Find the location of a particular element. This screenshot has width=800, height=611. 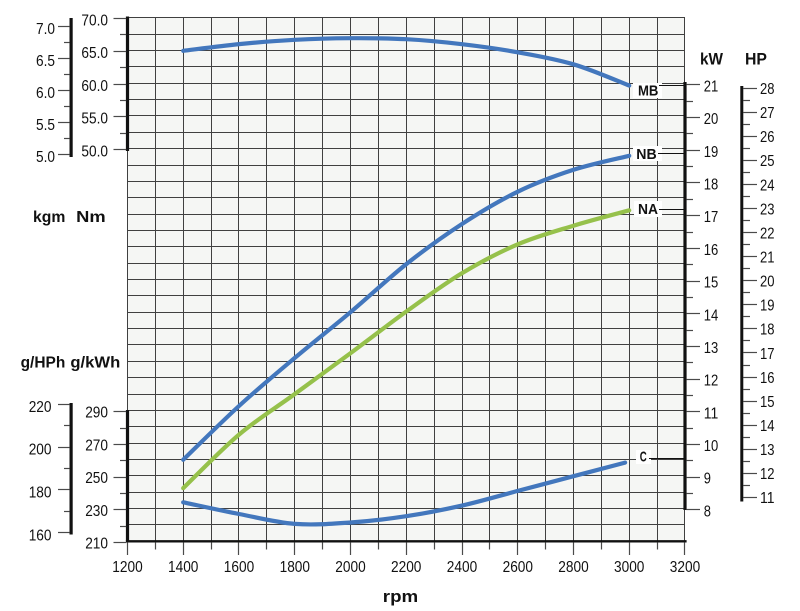

svg-text: rpm is located at coordinates (400, 596).